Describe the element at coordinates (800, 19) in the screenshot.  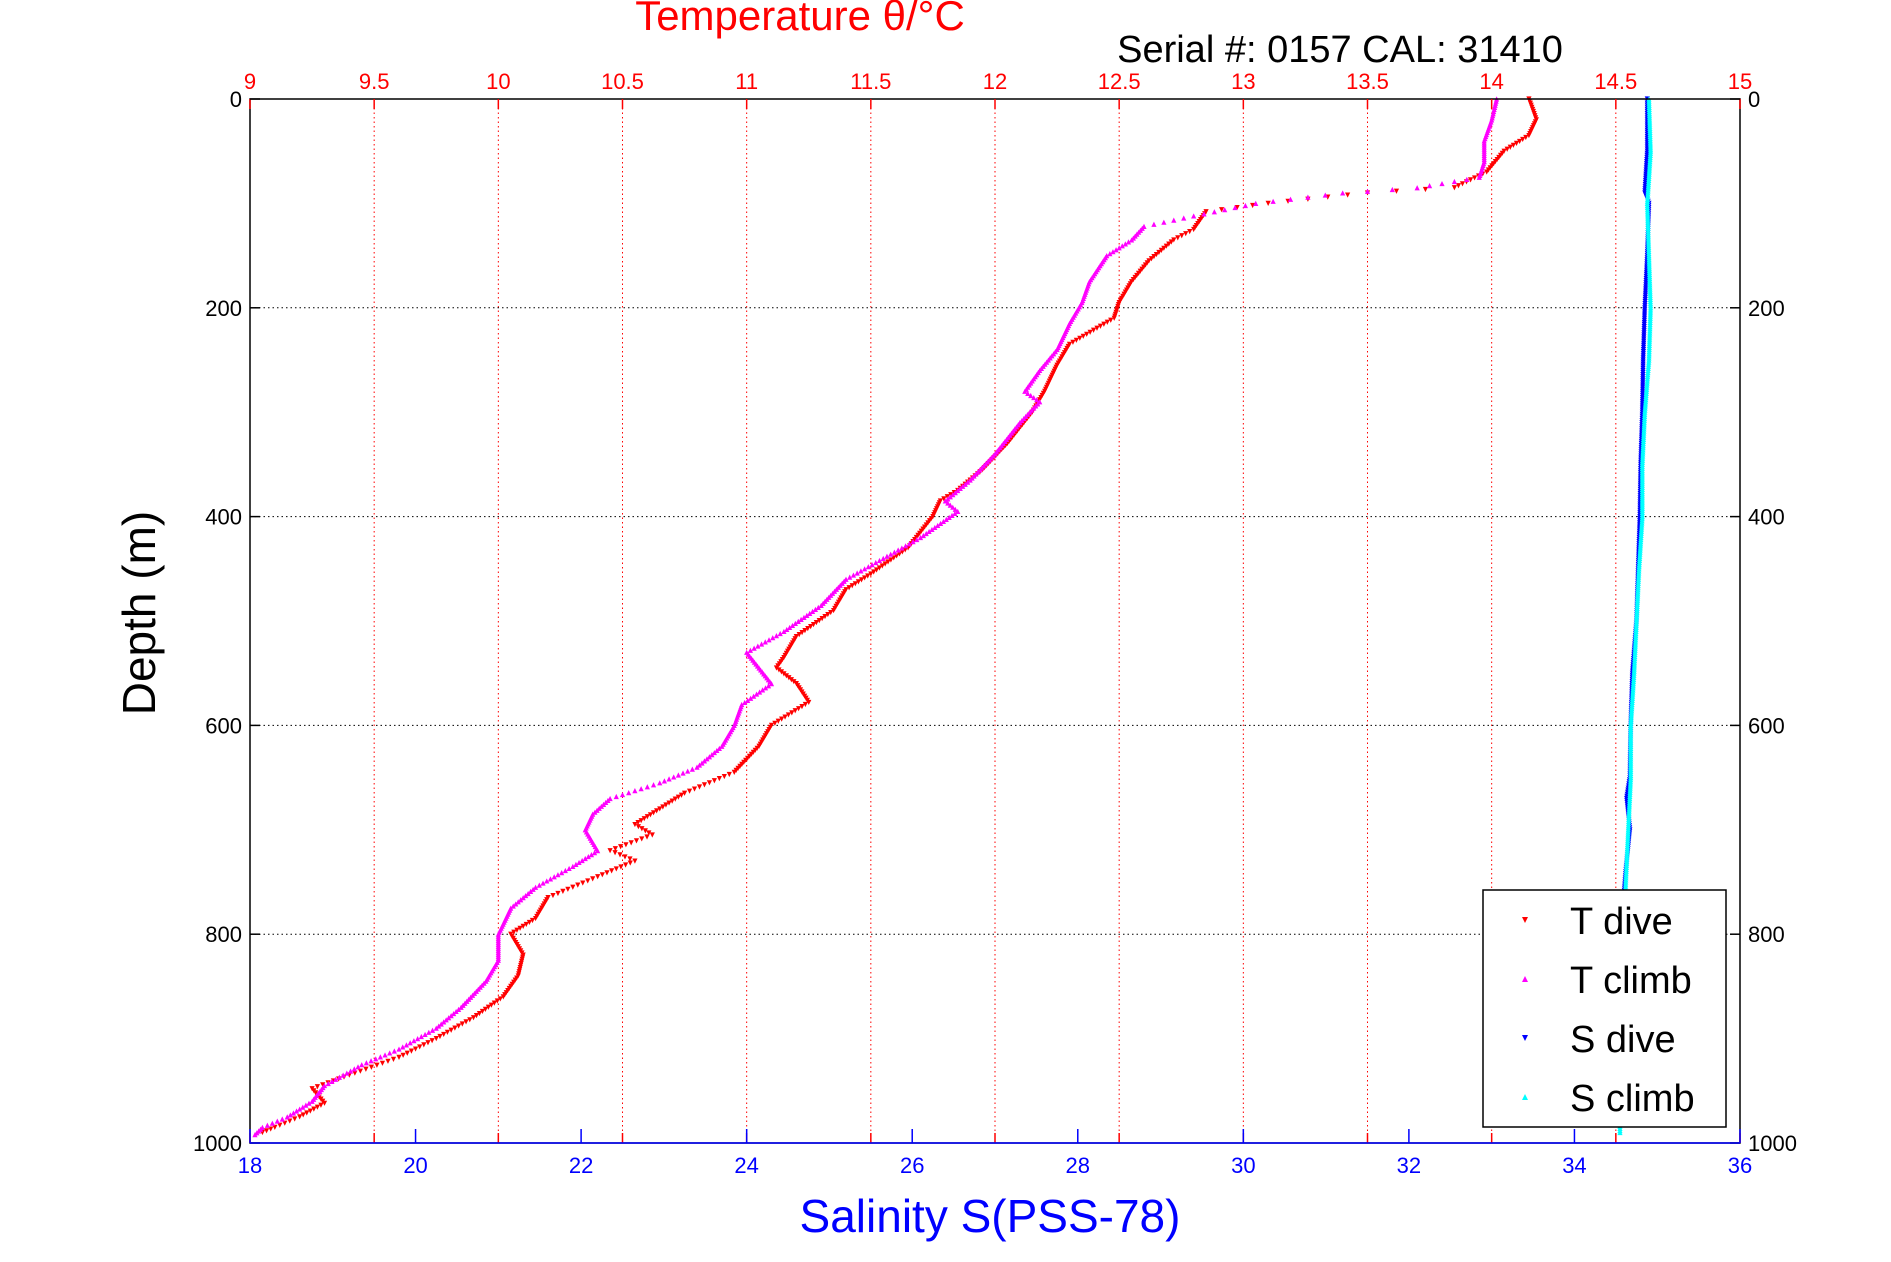
I see `chart-title: Temperature θ/°C` at that location.